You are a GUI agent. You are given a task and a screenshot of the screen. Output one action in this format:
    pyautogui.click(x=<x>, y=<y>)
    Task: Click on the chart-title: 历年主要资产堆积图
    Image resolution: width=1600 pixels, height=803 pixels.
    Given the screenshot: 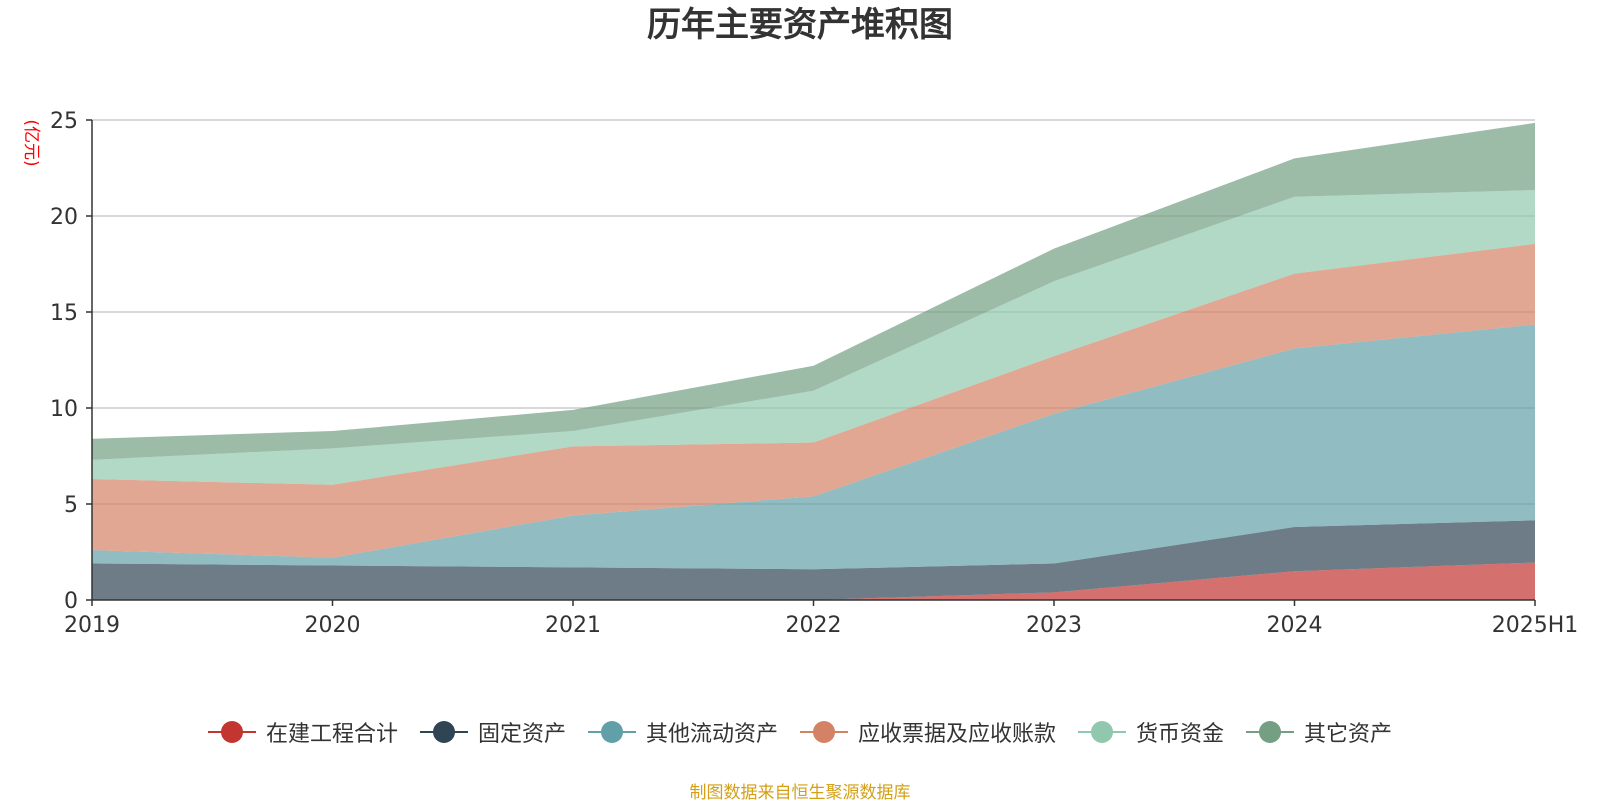 What is the action you would take?
    pyautogui.click(x=800, y=25)
    